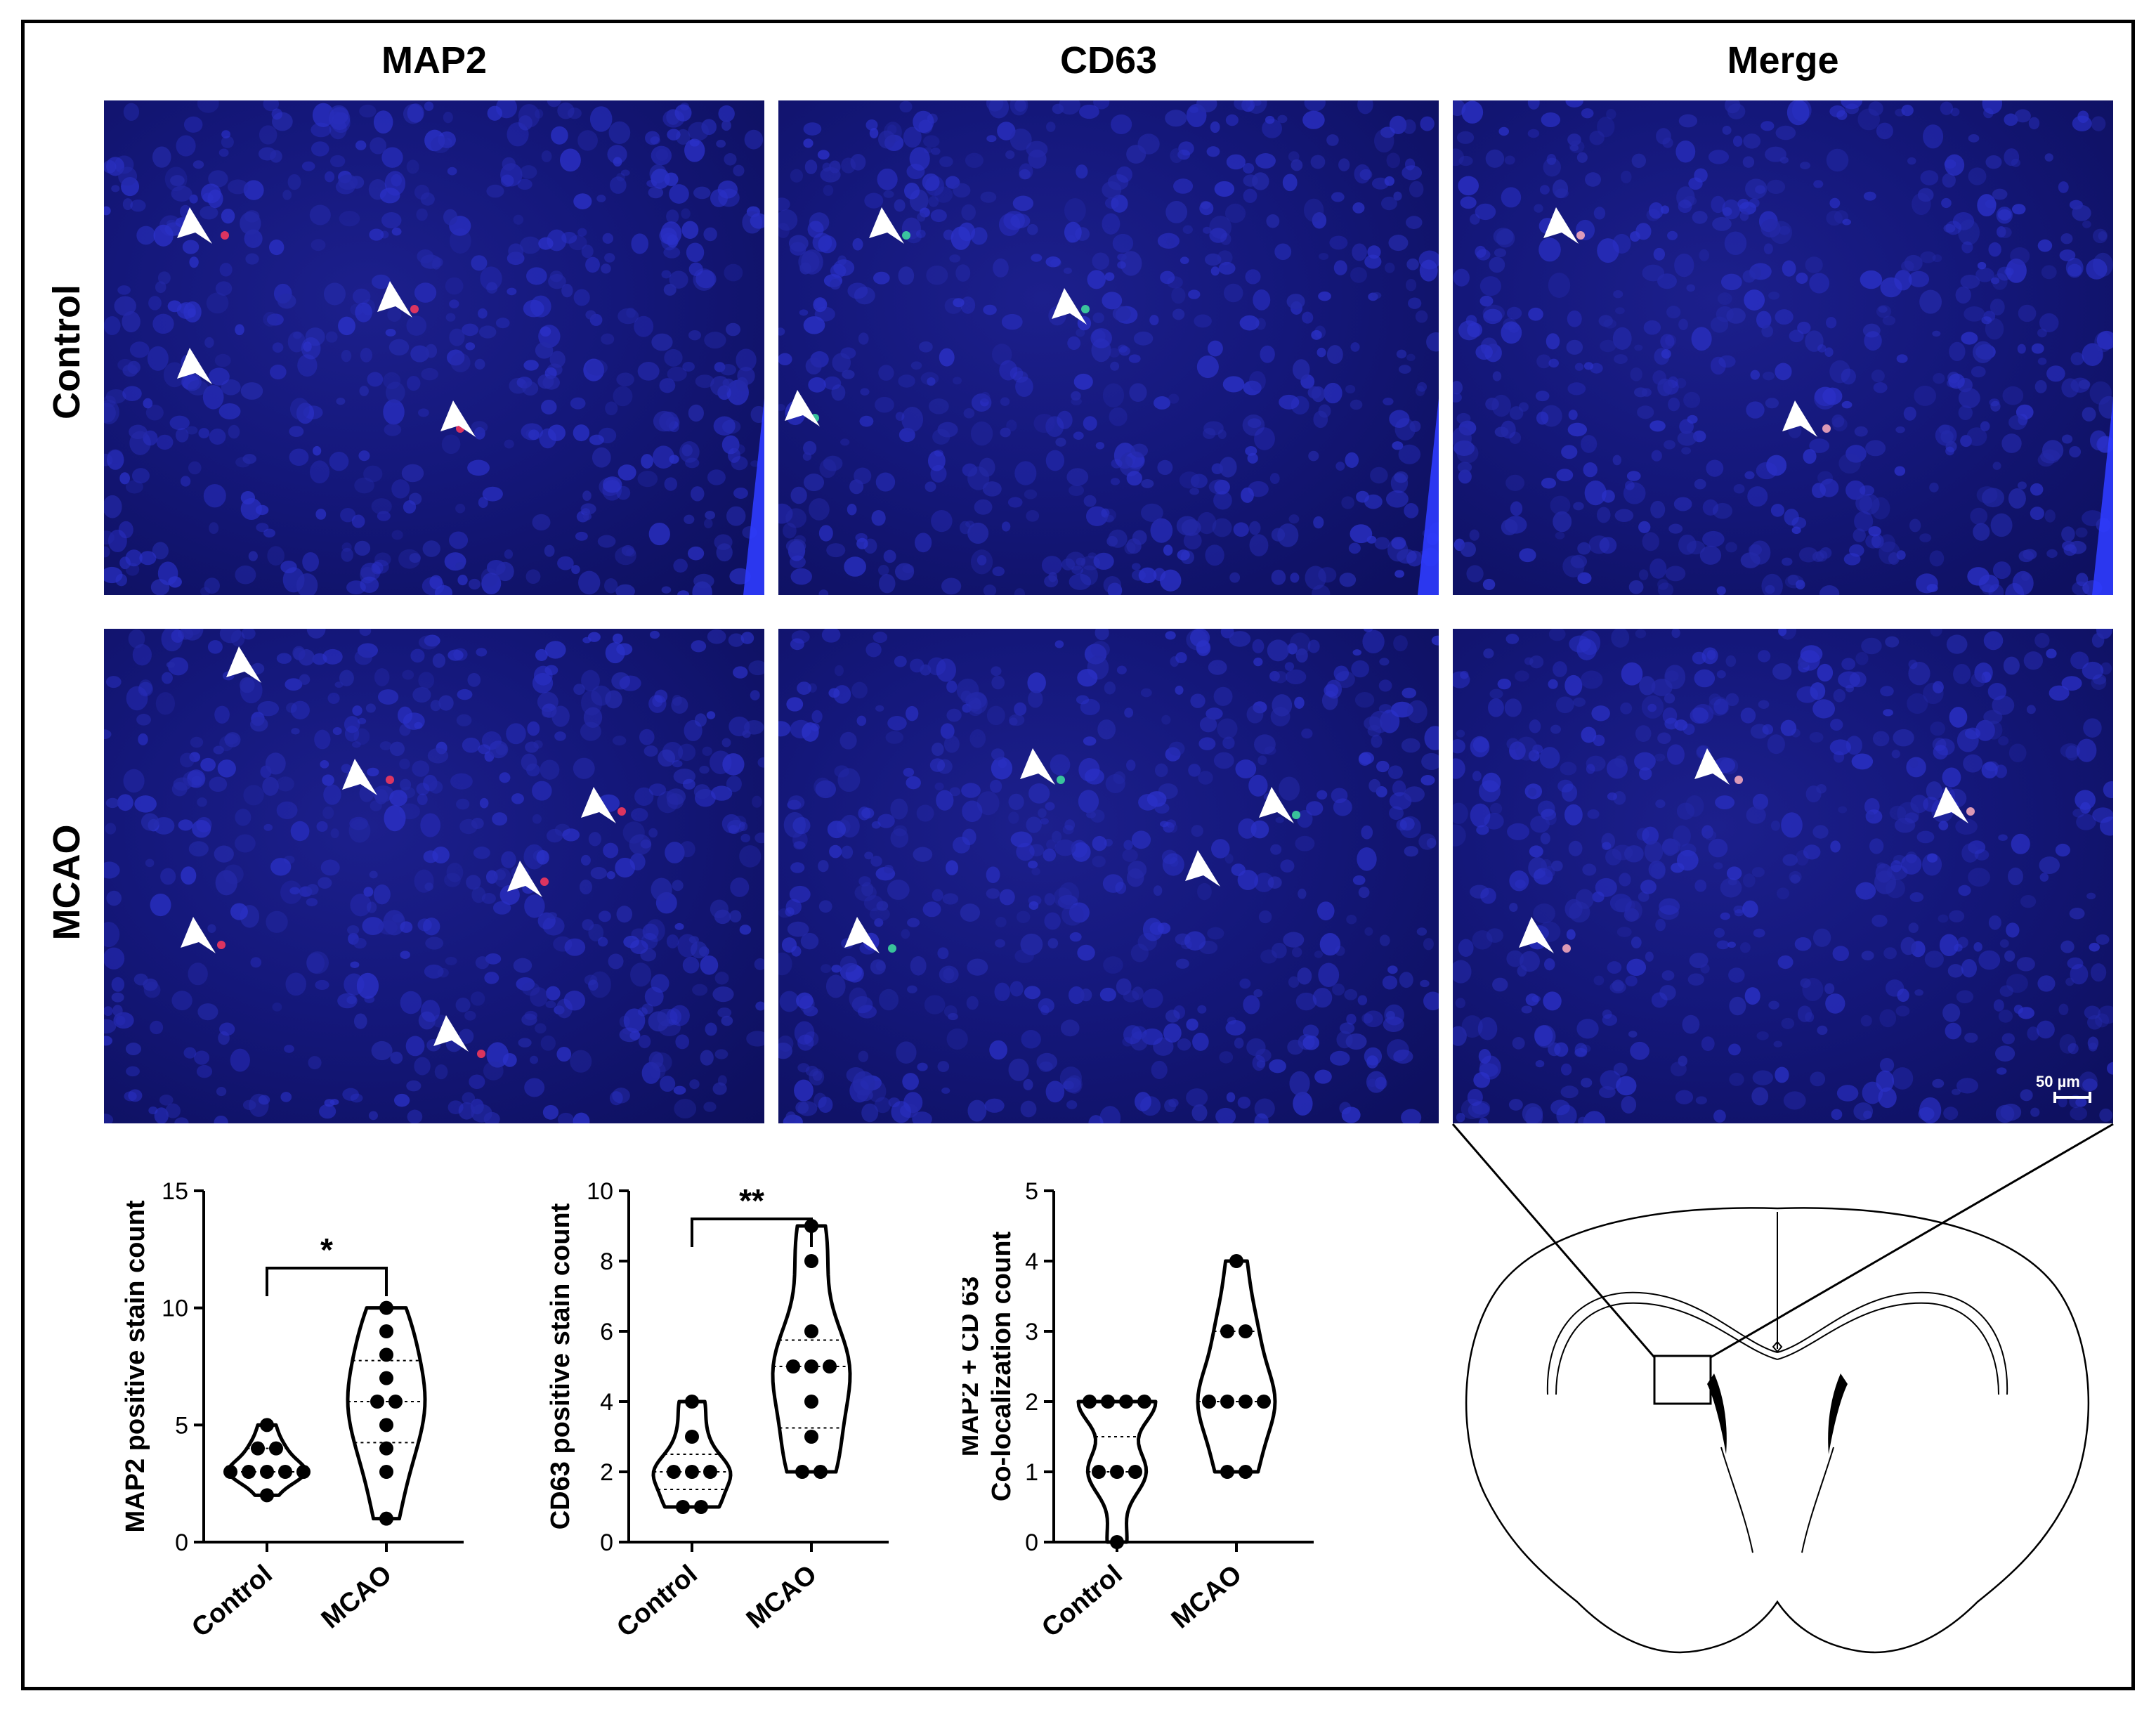 This screenshot has height=1710, width=2156. Describe the element at coordinates (434, 347) in the screenshot. I see `micrograph-control-map2` at that location.